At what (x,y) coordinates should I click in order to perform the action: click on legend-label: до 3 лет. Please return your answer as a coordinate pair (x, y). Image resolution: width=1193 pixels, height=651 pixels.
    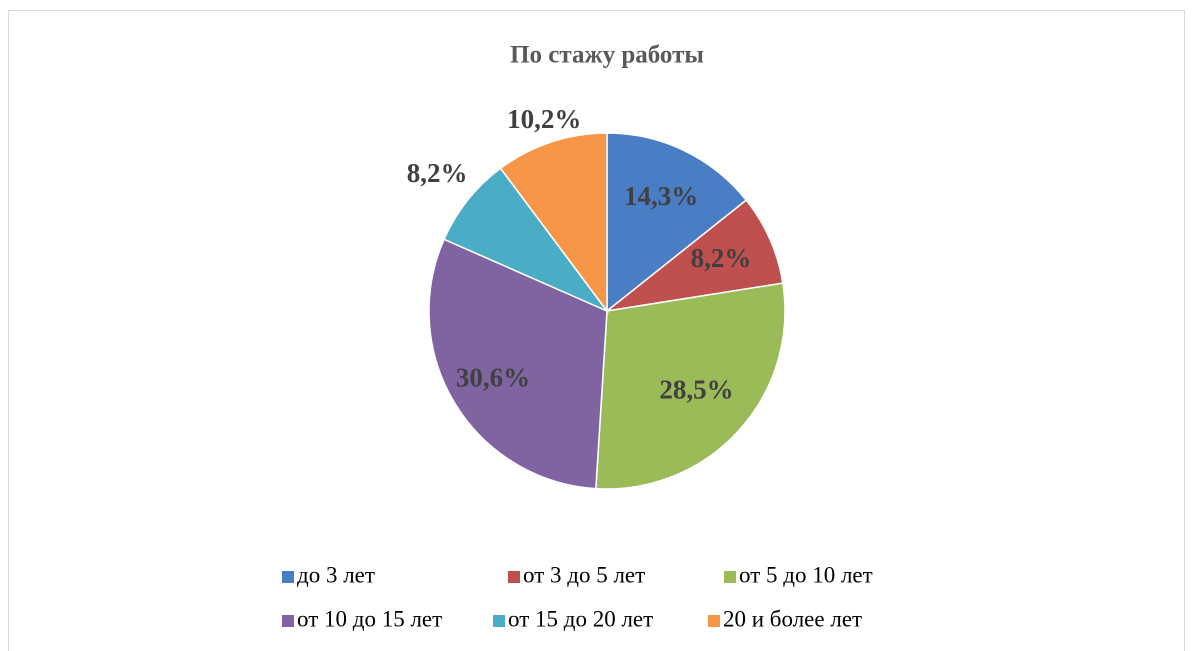
    Looking at the image, I should click on (336, 574).